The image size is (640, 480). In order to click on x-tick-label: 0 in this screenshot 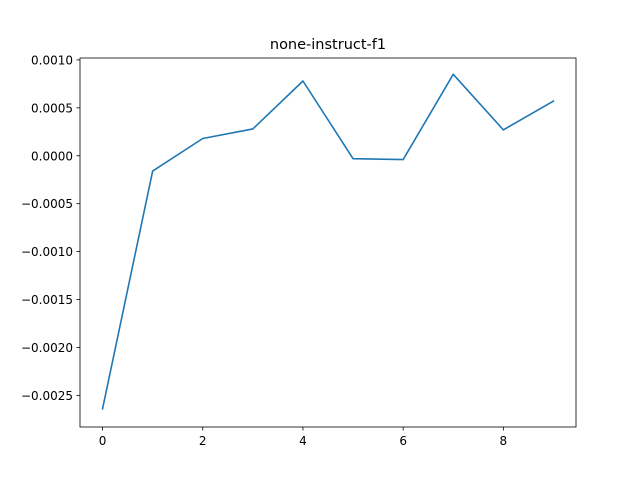, I will do `click(103, 441)`.